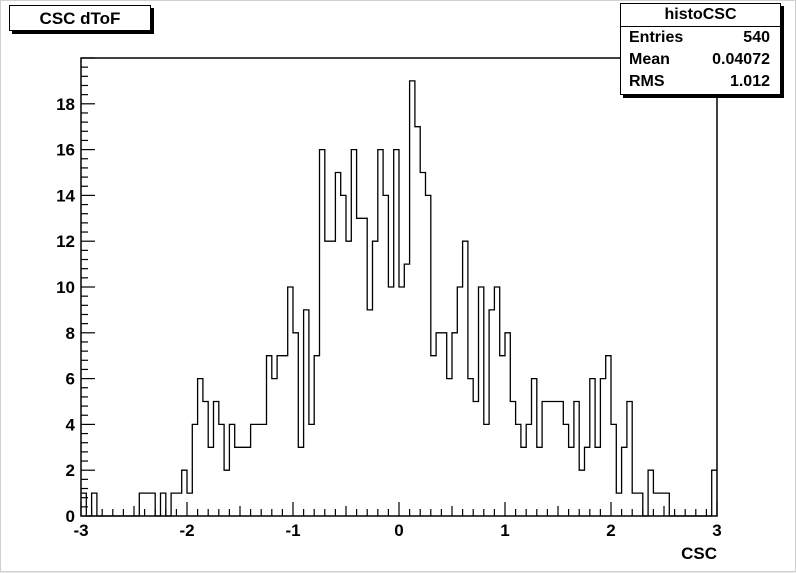 This screenshot has width=796, height=573. What do you see at coordinates (65, 150) in the screenshot?
I see `y-tick-label: 16` at bounding box center [65, 150].